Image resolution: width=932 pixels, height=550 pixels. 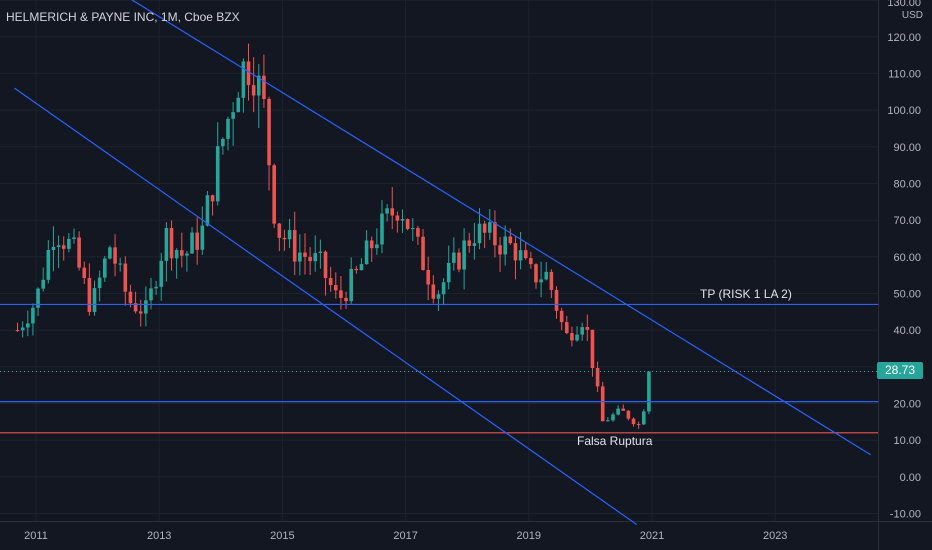 What do you see at coordinates (907, 294) in the screenshot?
I see `y-tick-label: 50.00` at bounding box center [907, 294].